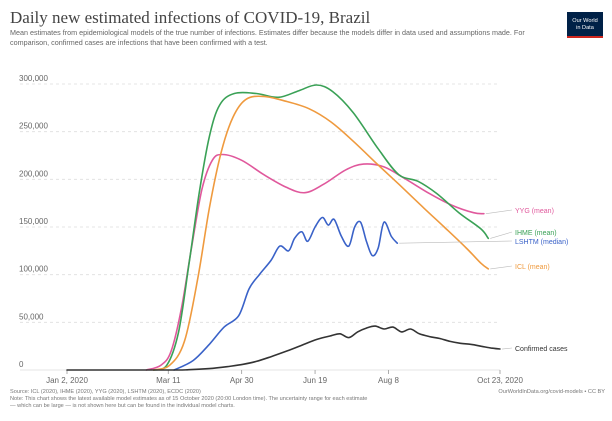 This screenshot has height=421, width=612. What do you see at coordinates (33, 78) in the screenshot?
I see `y-tick-label: 300,000` at bounding box center [33, 78].